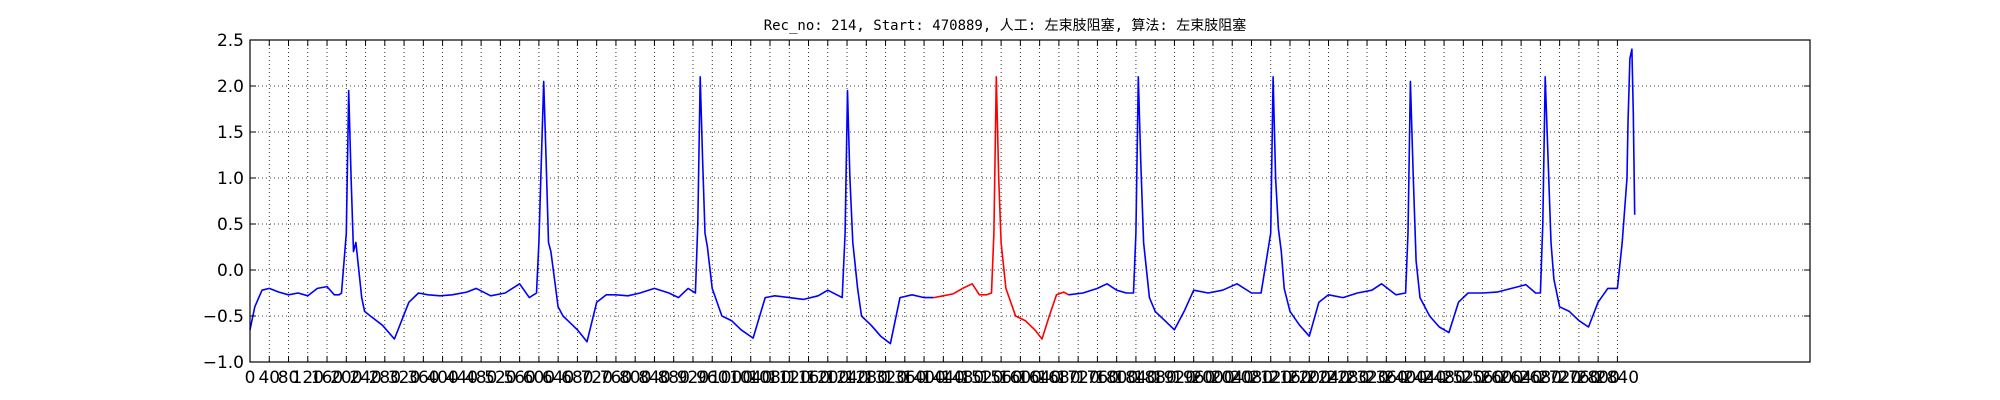  Describe the element at coordinates (327, 378) in the screenshot. I see `x-tick-label: 160` at that location.